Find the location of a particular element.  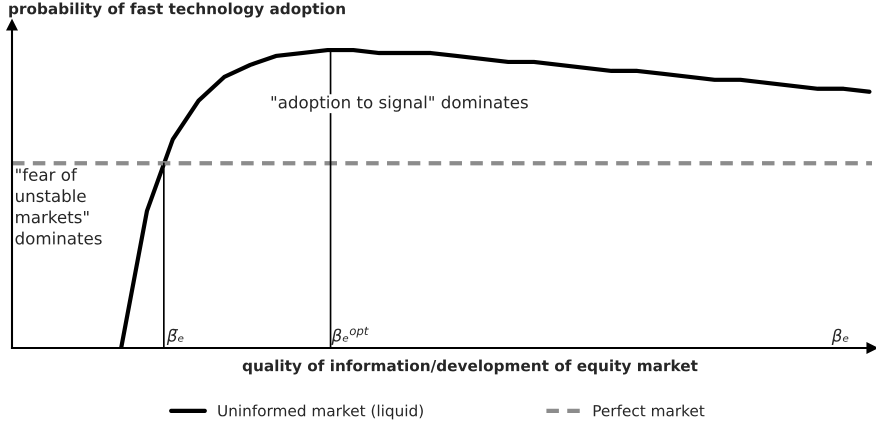

annotation: βₑ is located at coordinates (840, 337).